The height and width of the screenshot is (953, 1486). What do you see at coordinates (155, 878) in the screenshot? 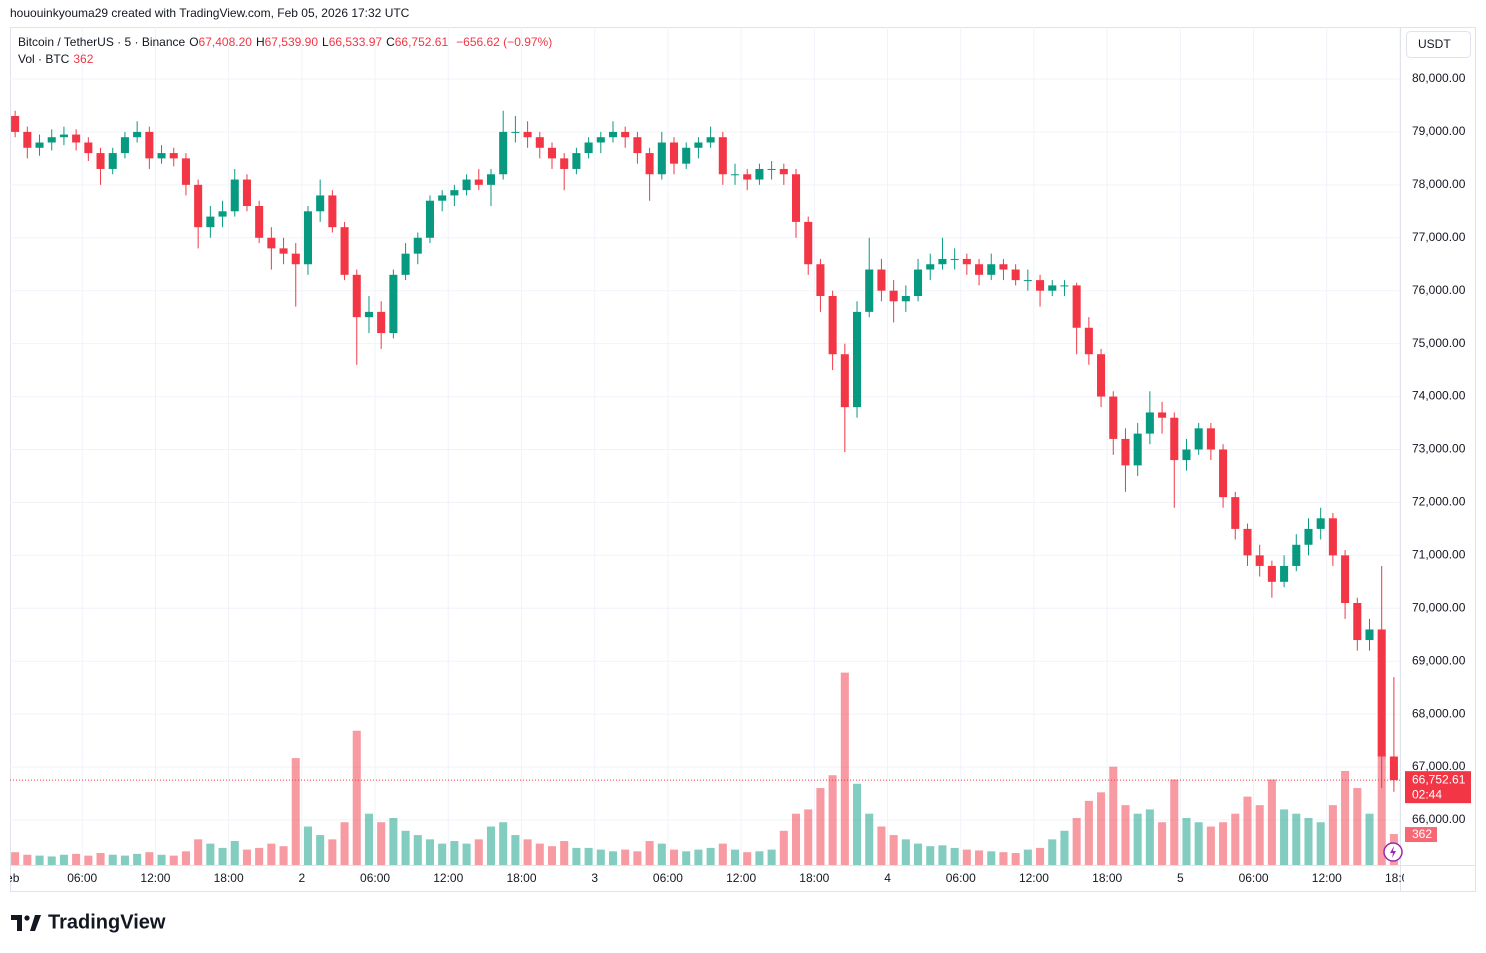
I see `x-tick-label: 12:00` at bounding box center [155, 878].